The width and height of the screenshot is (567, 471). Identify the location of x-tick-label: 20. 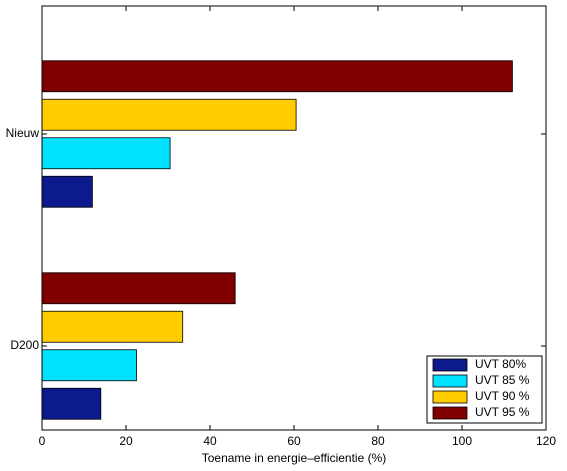
(126, 441).